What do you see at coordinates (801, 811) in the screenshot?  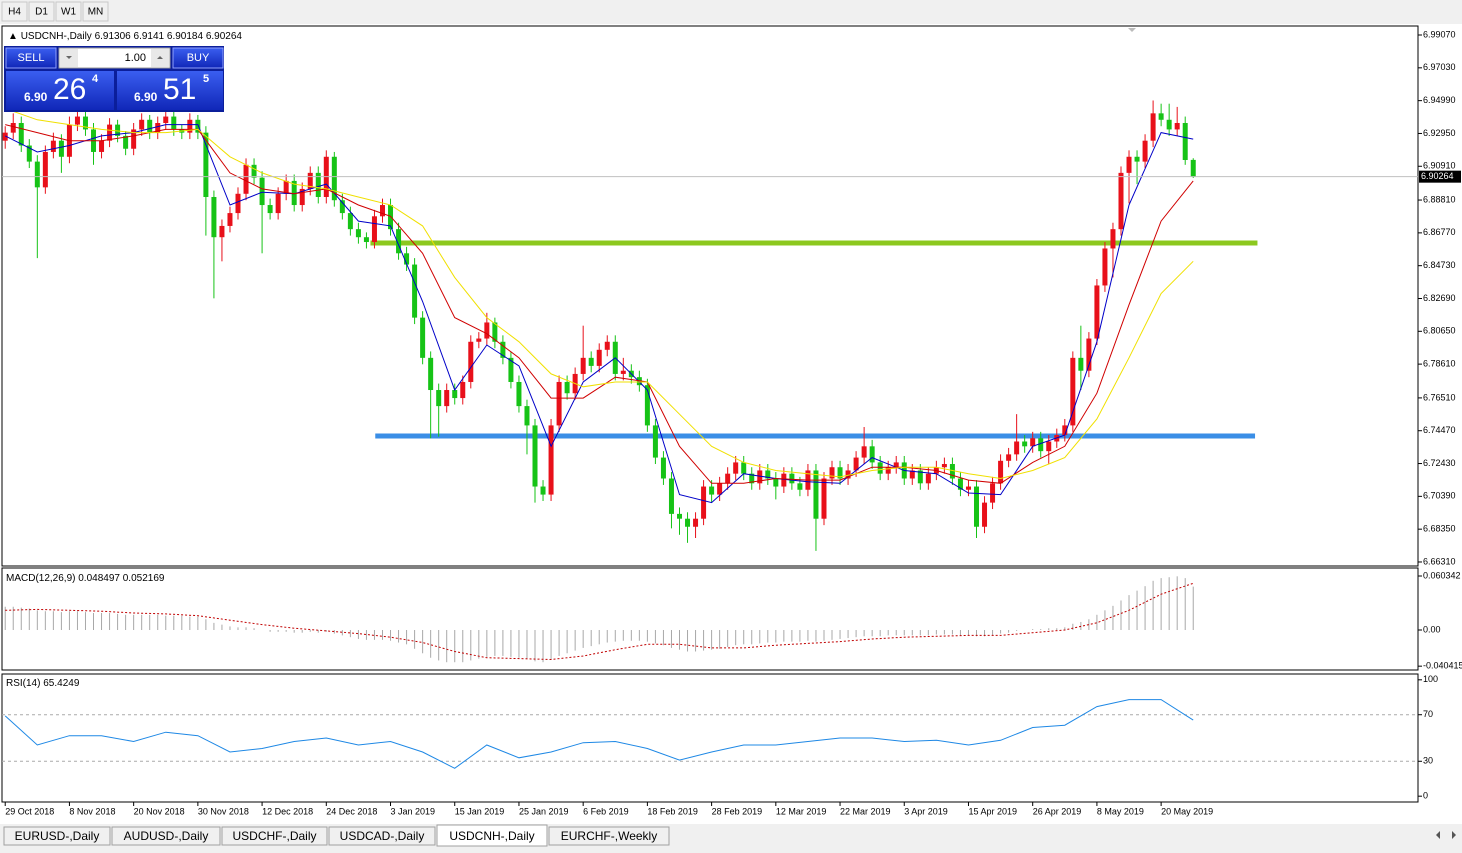 I see `x-tick-label: 12 Mar 2019` at bounding box center [801, 811].